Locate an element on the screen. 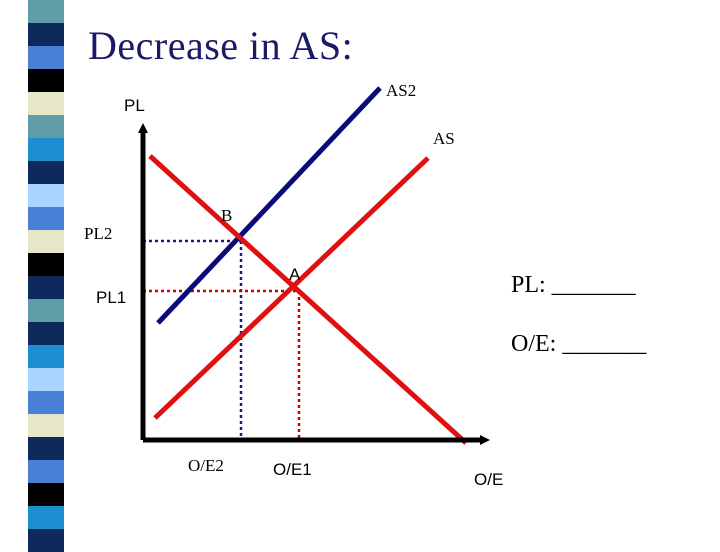  oe2-label: O/E2 is located at coordinates (206, 465).